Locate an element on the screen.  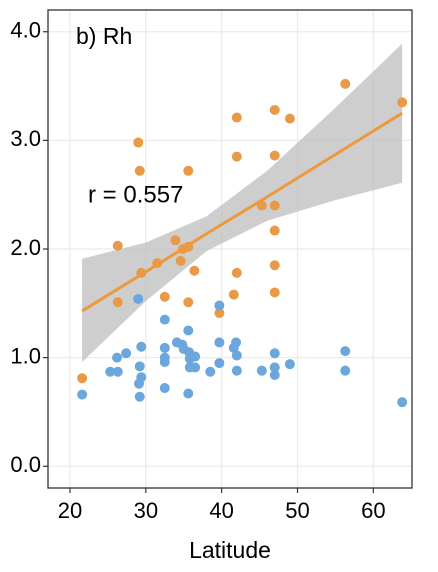
y-tick-label: 0.0 is located at coordinates (25, 464).